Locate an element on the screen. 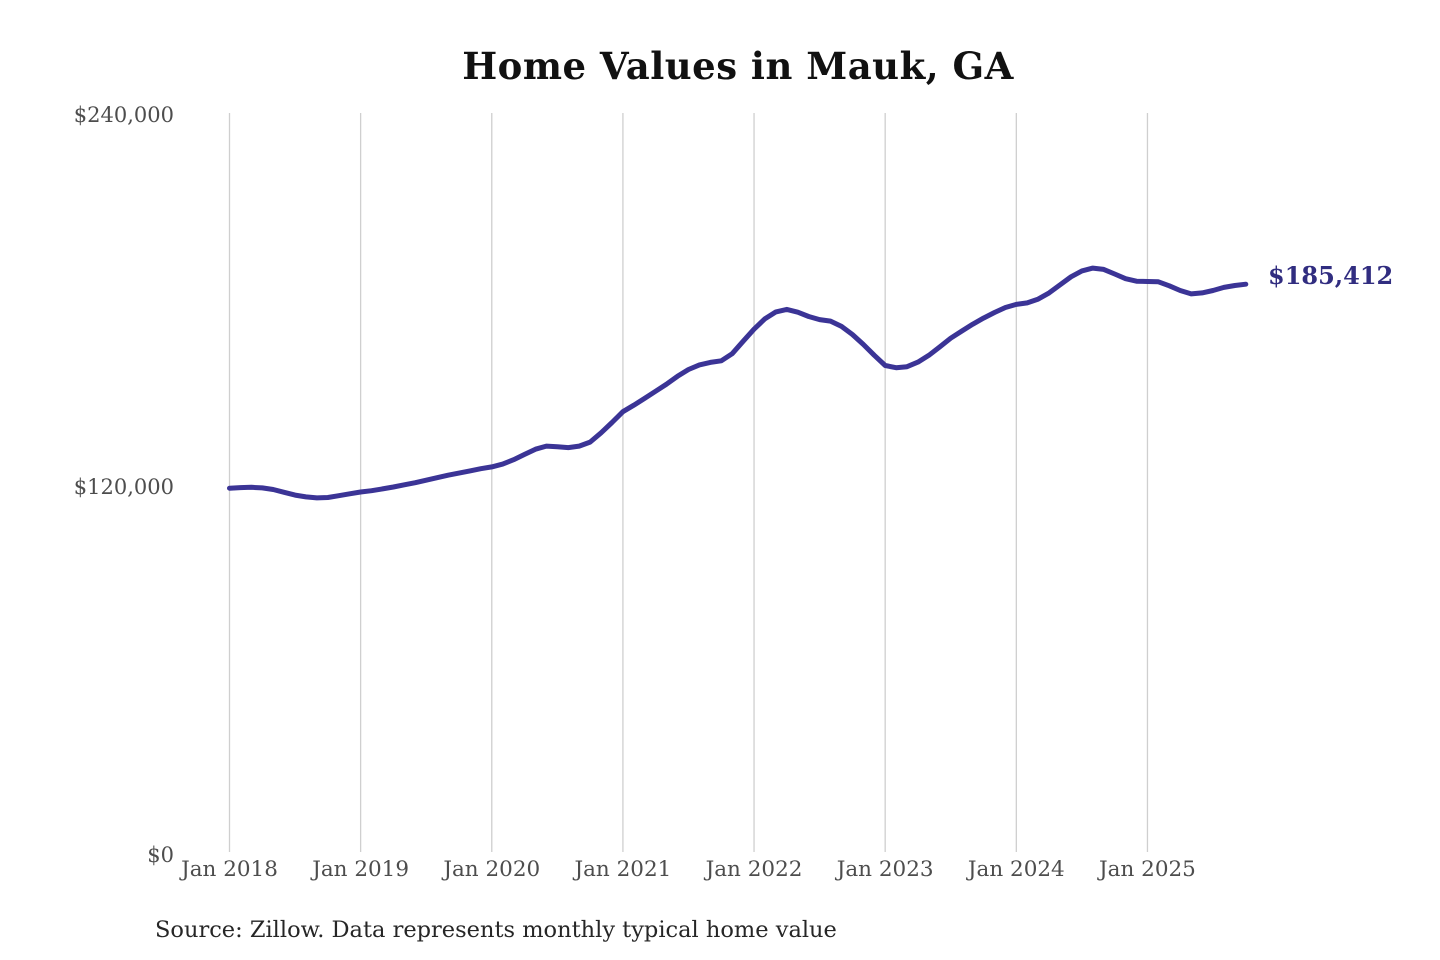 This screenshot has width=1440, height=960. x-tick-label: Jan 2021 is located at coordinates (623, 869).